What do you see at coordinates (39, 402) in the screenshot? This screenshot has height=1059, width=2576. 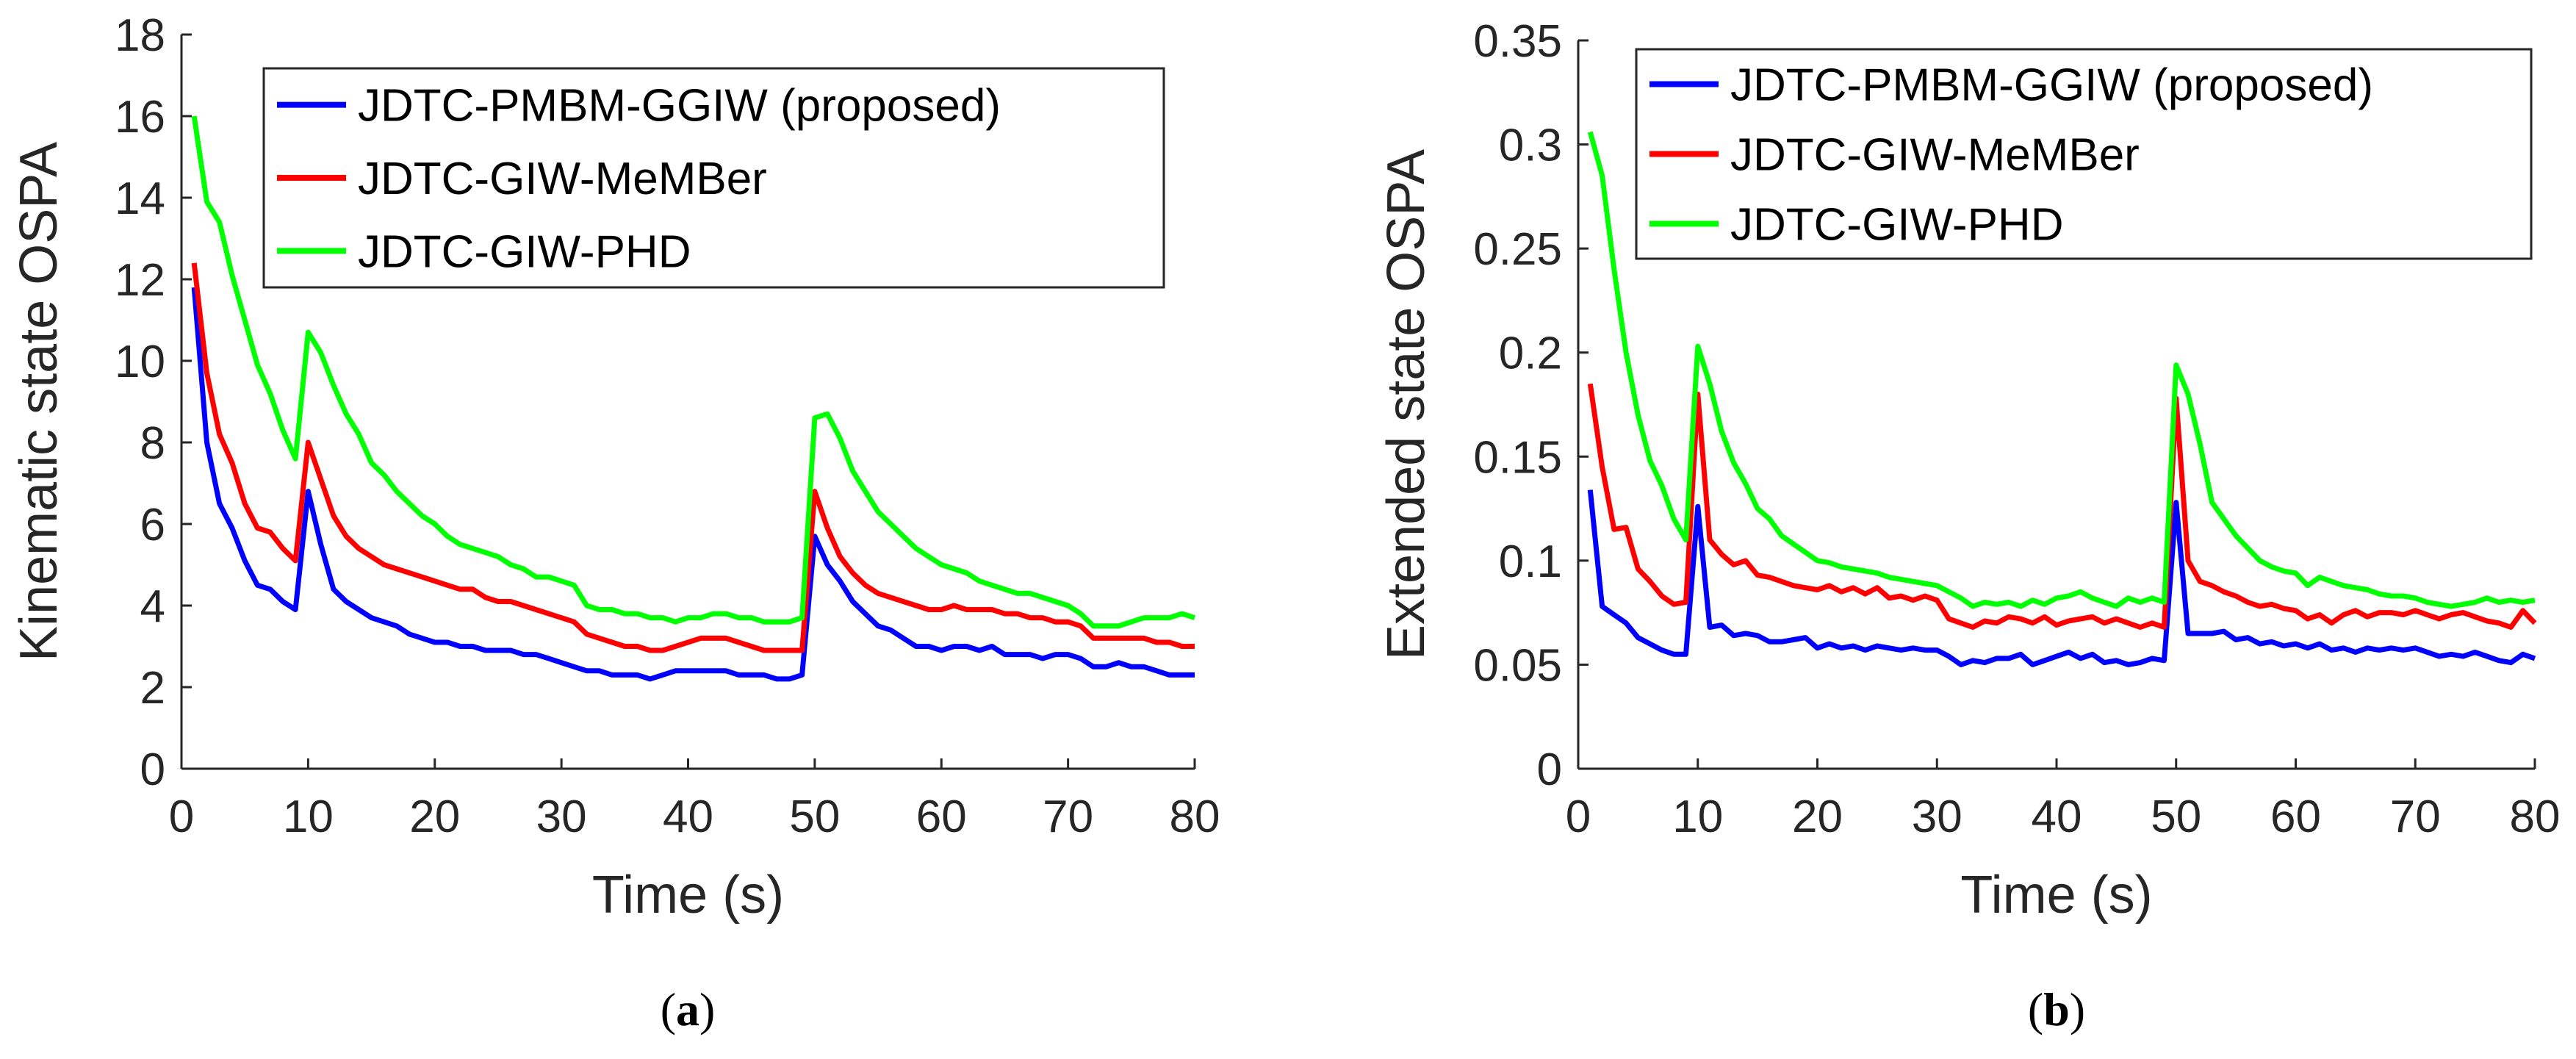 I see `y-axis-label: Kinematic state OSPA` at bounding box center [39, 402].